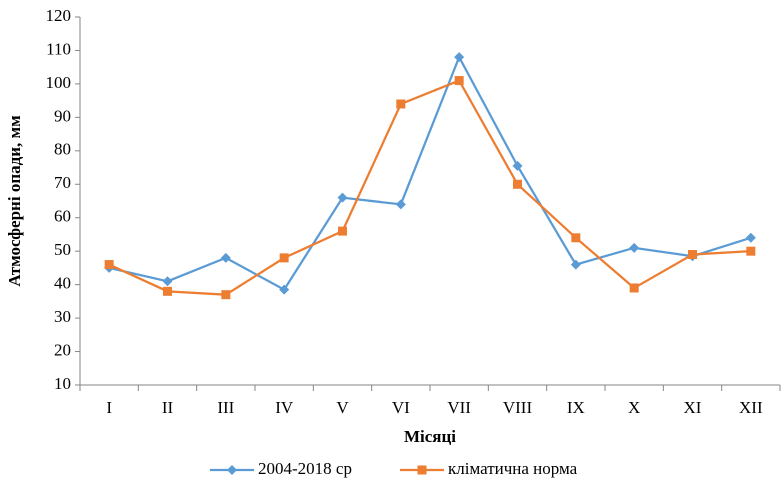 The image size is (782, 486). What do you see at coordinates (62, 283) in the screenshot?
I see `y-tick-label: 40` at bounding box center [62, 283].